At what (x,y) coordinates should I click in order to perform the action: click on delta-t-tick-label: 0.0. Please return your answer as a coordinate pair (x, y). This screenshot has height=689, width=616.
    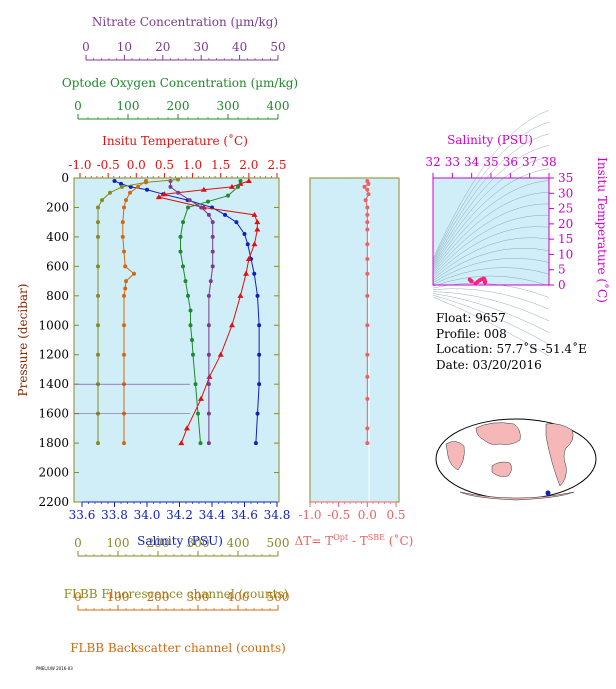
    Looking at the image, I should click on (367, 515).